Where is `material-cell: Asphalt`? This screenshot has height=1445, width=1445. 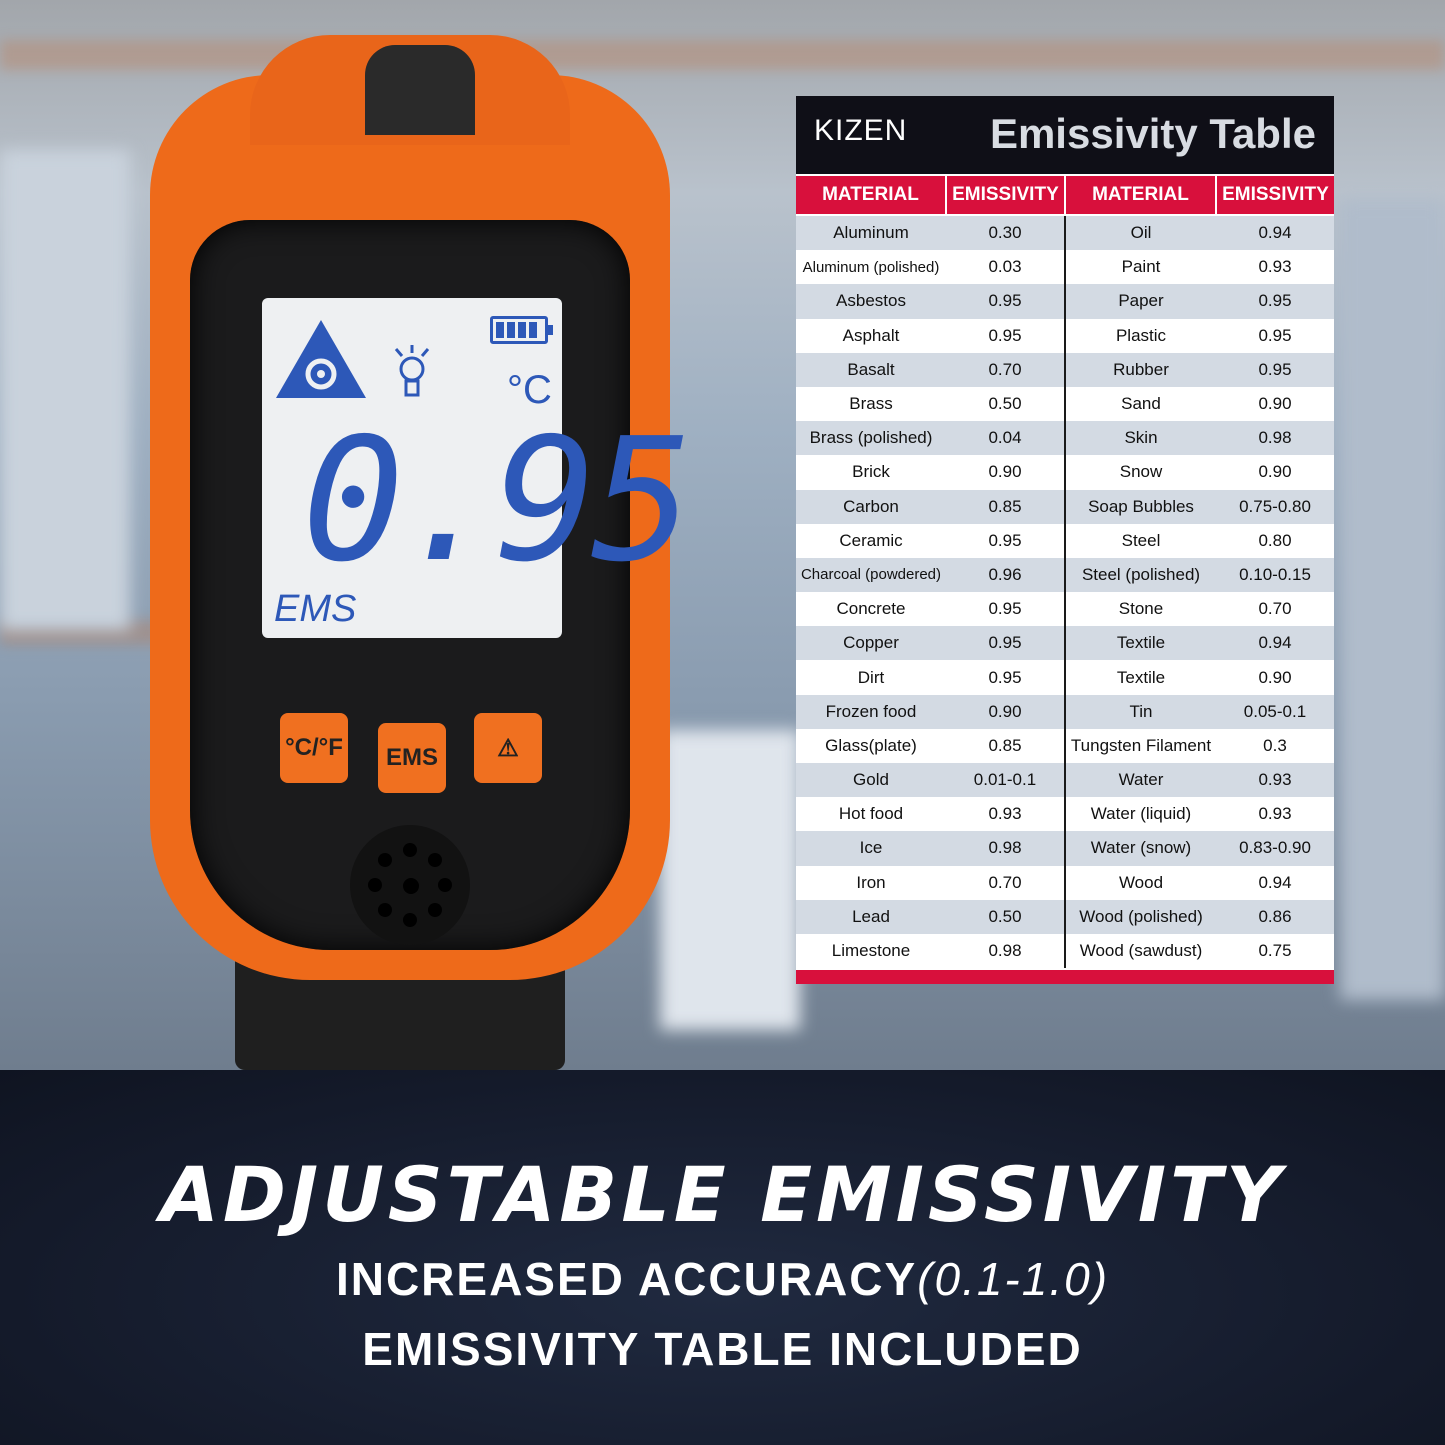 material-cell: Asphalt is located at coordinates (871, 335).